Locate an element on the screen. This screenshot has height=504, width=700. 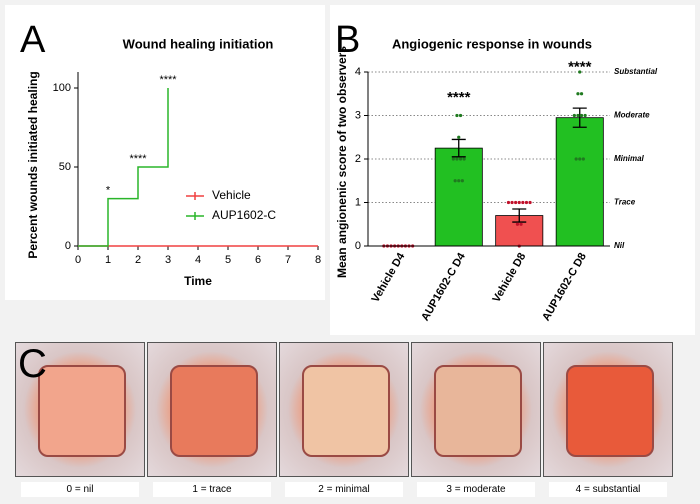
x-tick-label: 1 is located at coordinates (108, 260).